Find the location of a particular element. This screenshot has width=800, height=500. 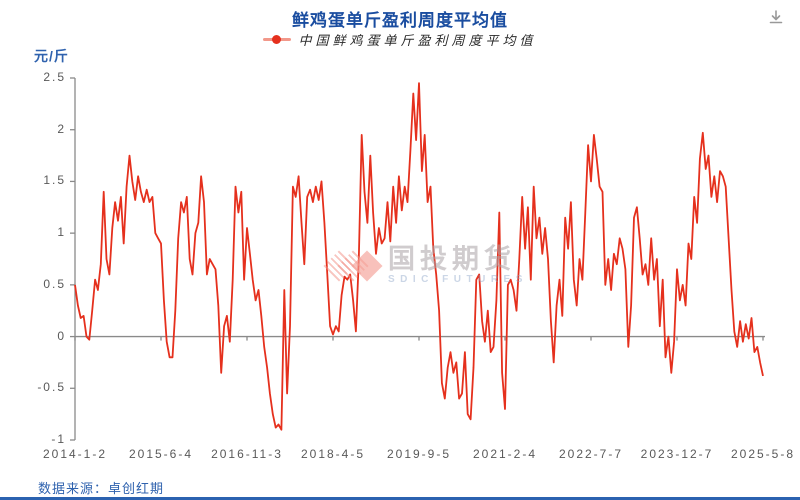

download-icon is located at coordinates (776, 18).